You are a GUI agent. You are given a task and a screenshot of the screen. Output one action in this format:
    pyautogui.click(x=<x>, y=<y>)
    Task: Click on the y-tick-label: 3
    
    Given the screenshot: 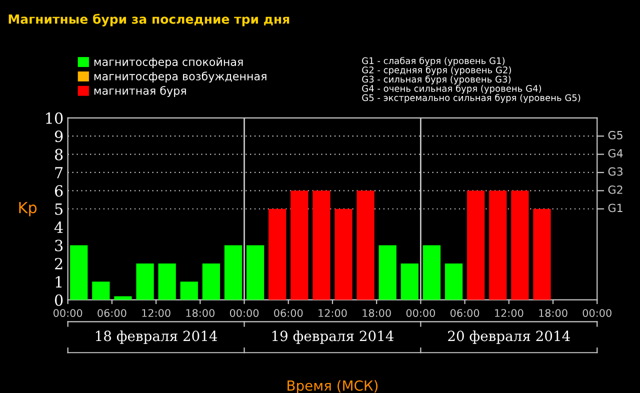 What is the action you would take?
    pyautogui.click(x=59, y=246)
    